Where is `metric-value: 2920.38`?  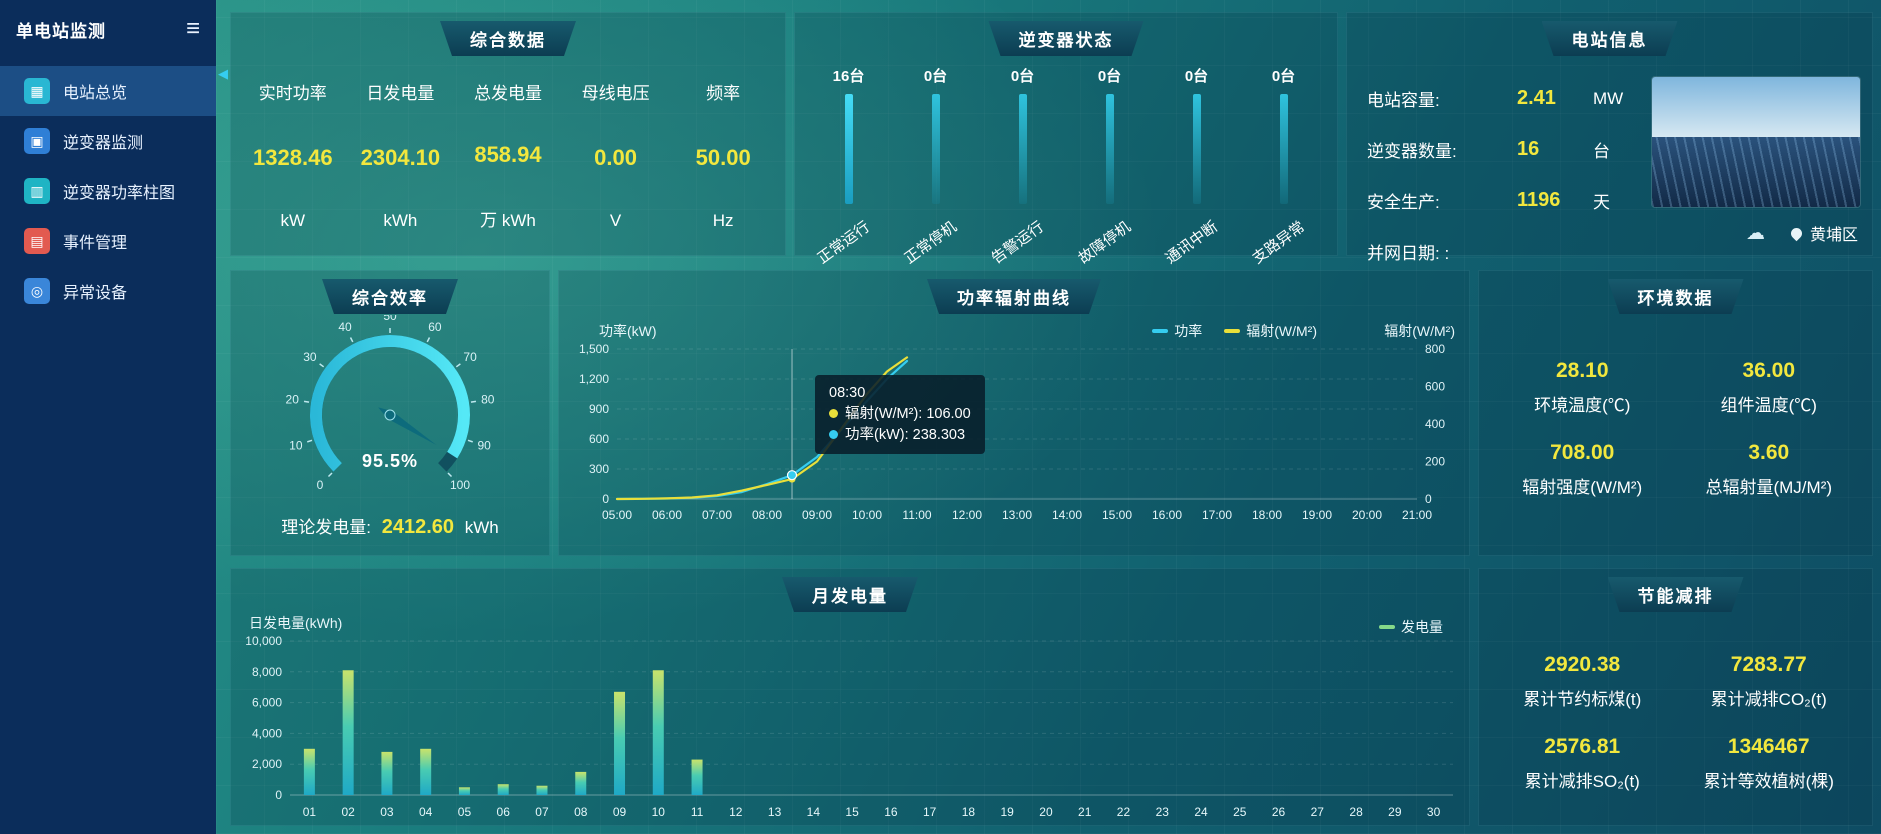
metric-value: 2920.38 is located at coordinates (1582, 664).